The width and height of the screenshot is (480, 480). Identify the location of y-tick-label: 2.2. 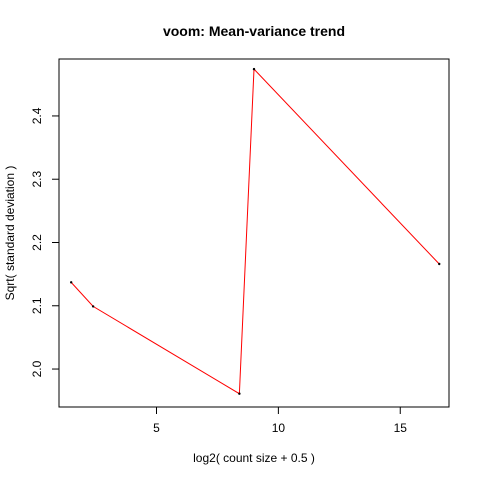
(37, 242).